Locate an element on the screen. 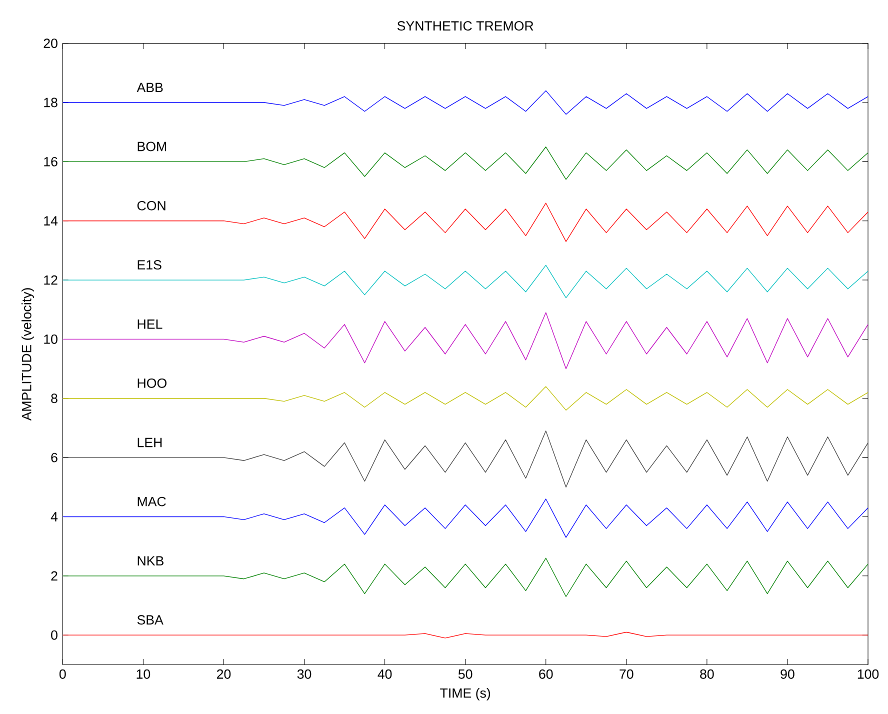 This screenshot has height=714, width=888. series-label: HOO is located at coordinates (152, 383).